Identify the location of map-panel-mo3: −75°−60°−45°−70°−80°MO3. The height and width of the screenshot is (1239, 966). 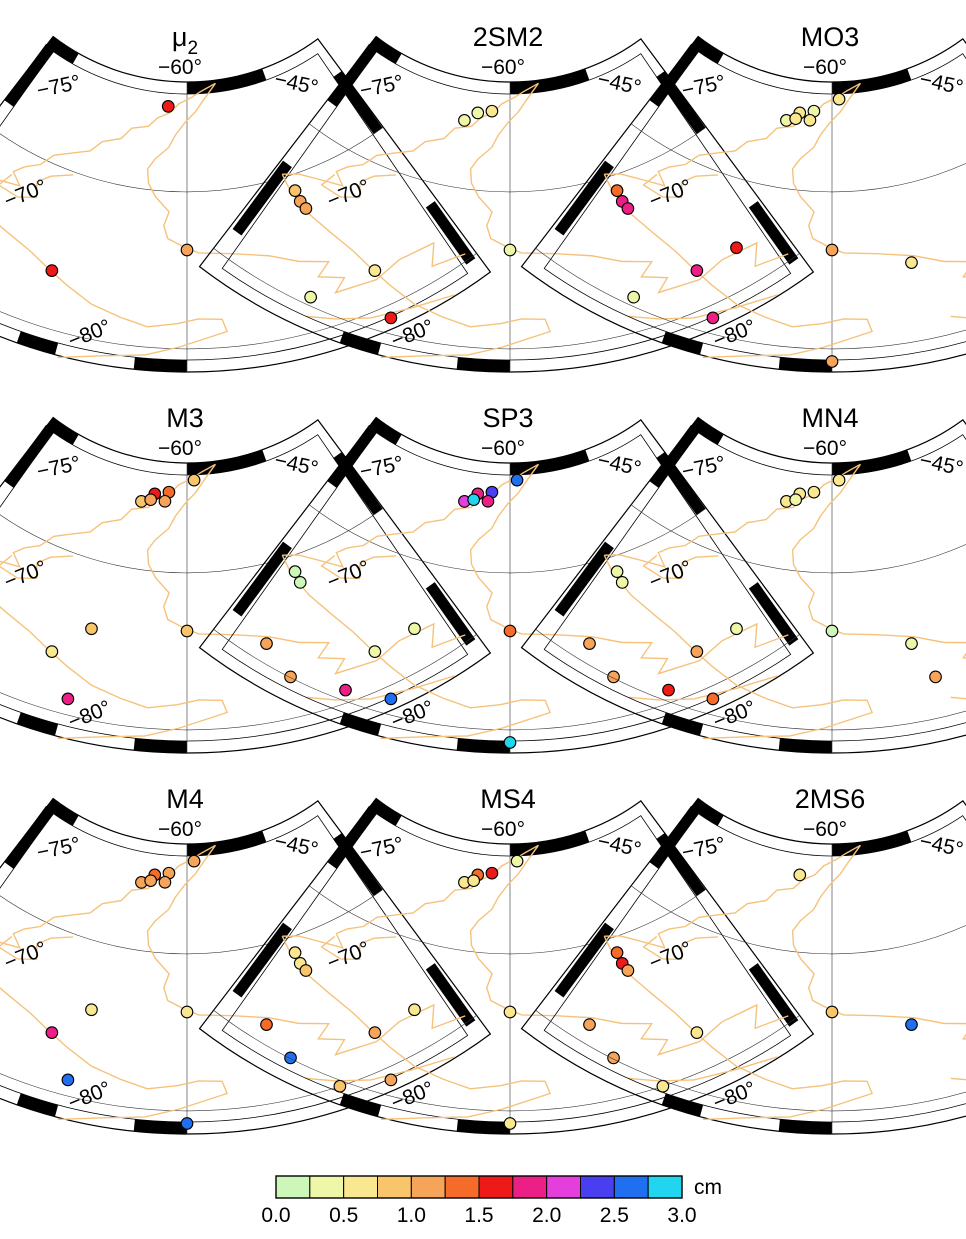
(743, 197).